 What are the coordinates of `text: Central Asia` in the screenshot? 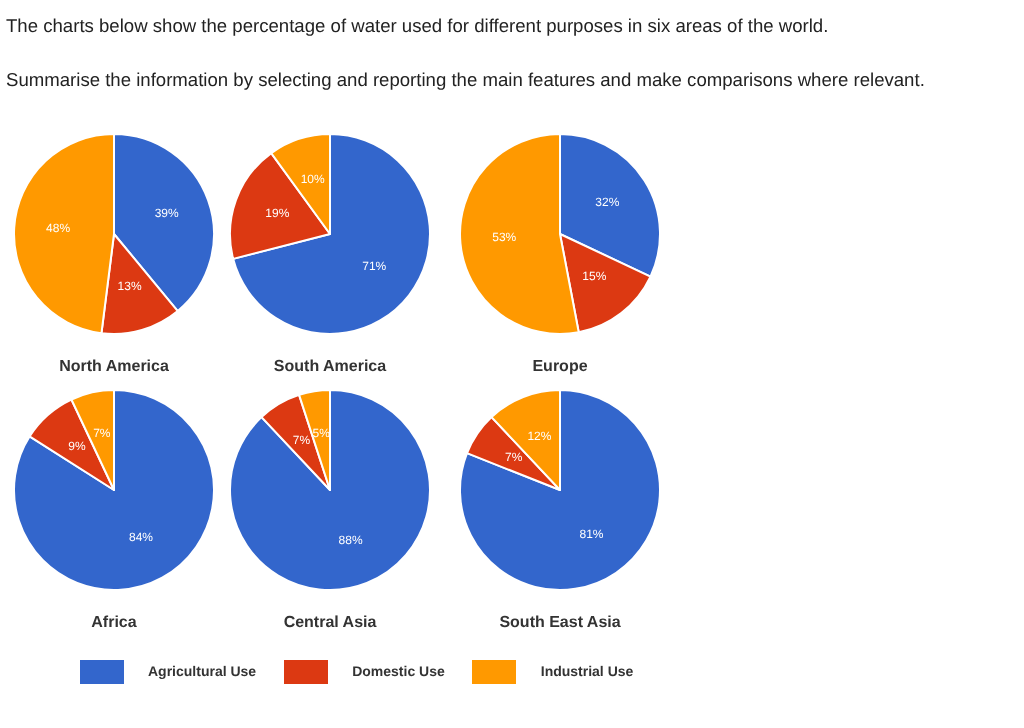 It's located at (330, 622).